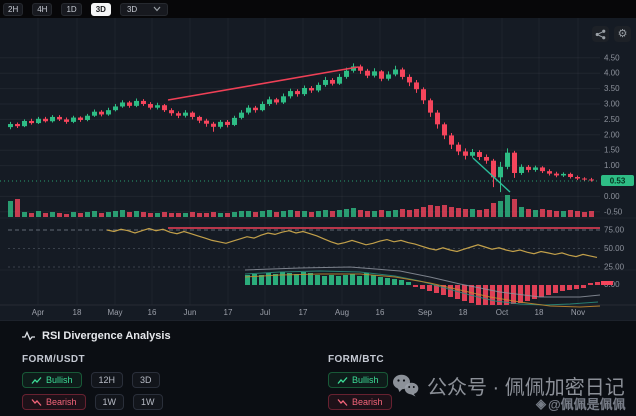 Image resolution: width=636 pixels, height=416 pixels. What do you see at coordinates (425, 312) in the screenshot?
I see `svg-text: Sep` at bounding box center [425, 312].